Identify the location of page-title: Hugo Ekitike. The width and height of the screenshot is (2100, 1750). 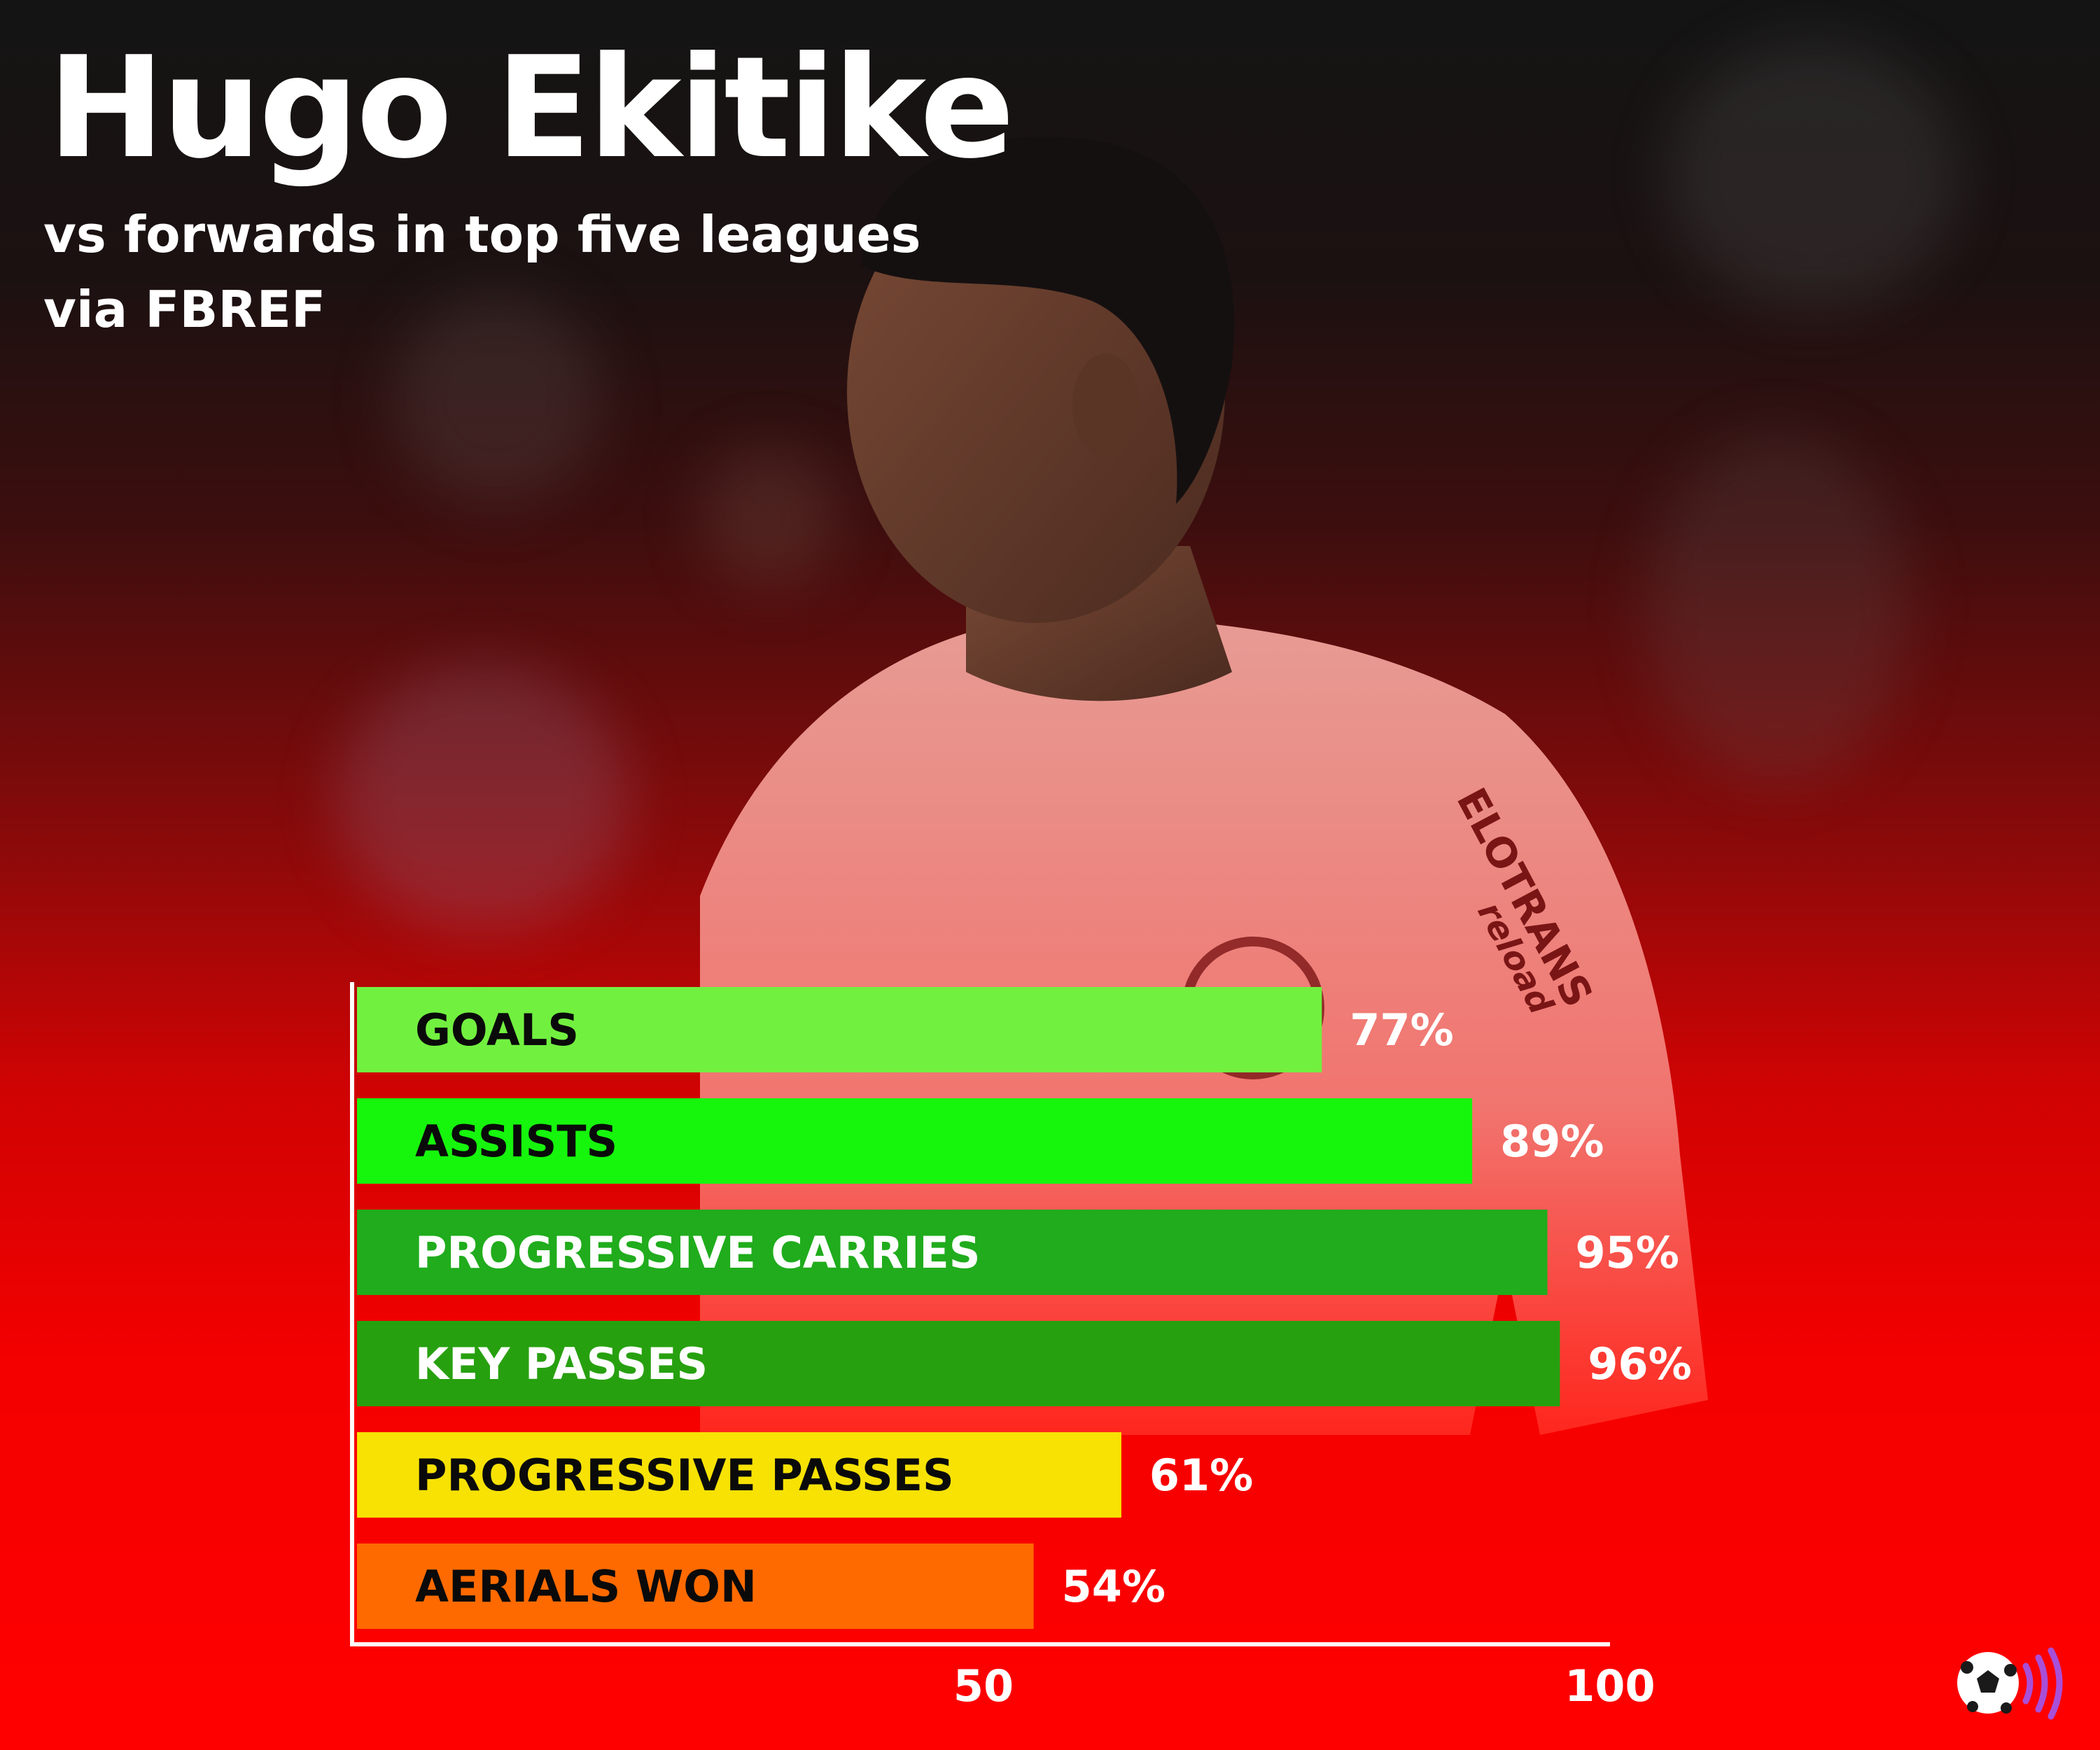
(531, 108).